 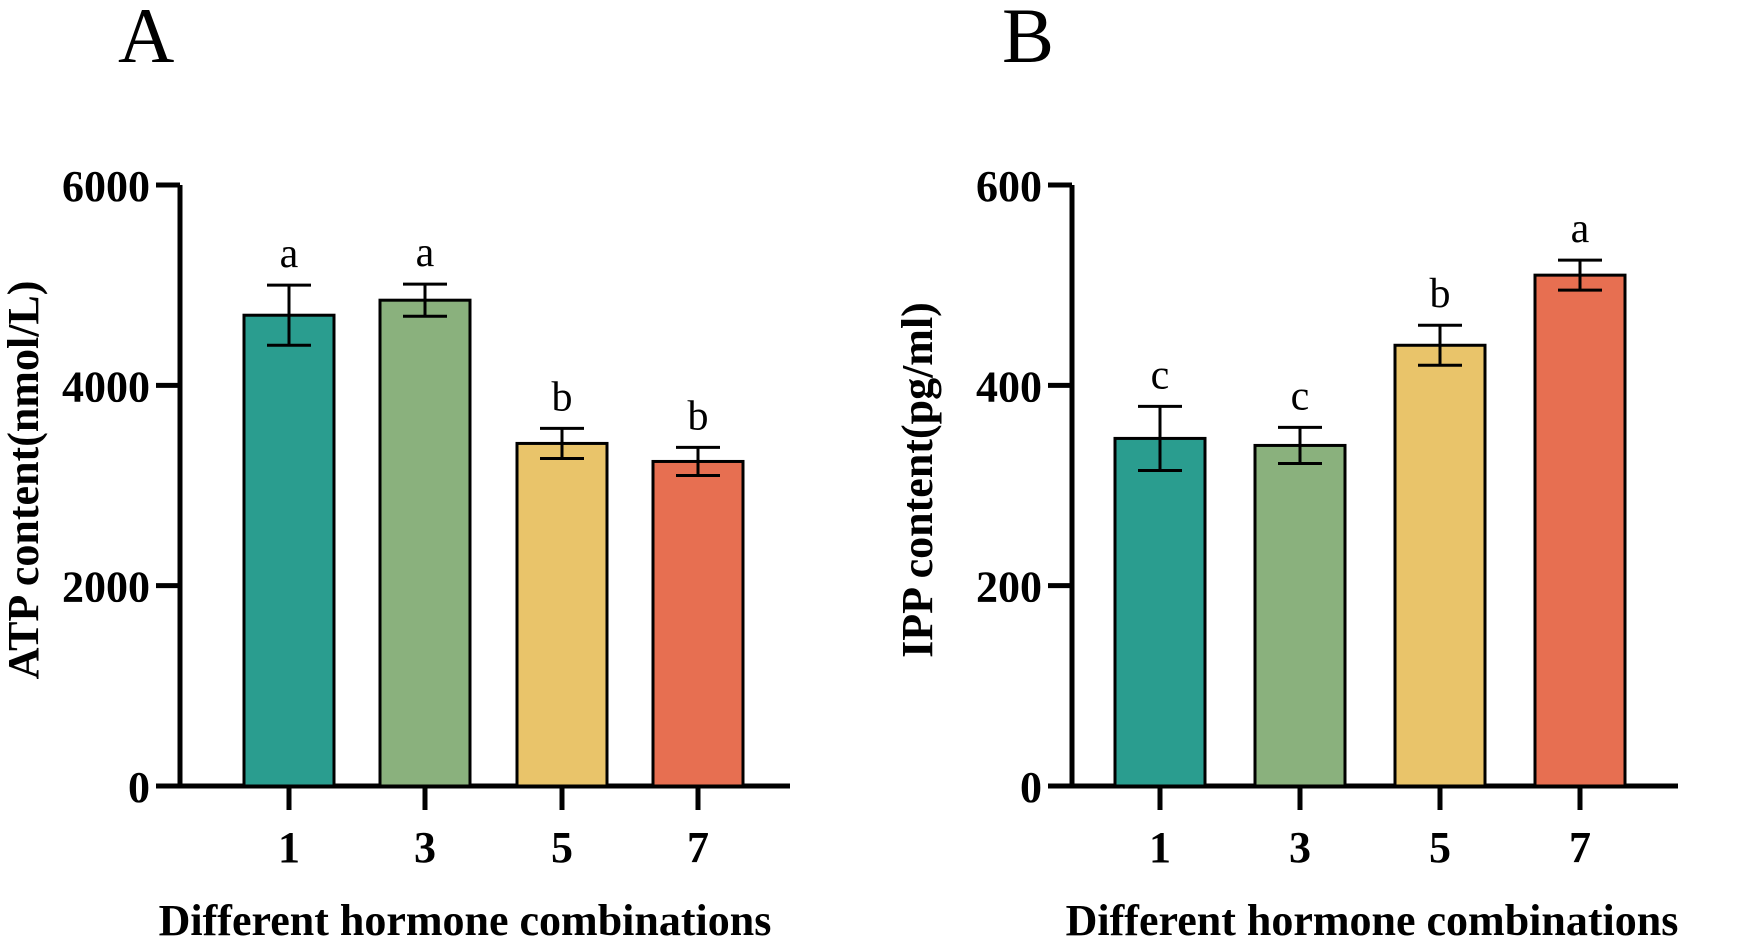 I want to click on panel-label-a: A, so click(x=146, y=39).